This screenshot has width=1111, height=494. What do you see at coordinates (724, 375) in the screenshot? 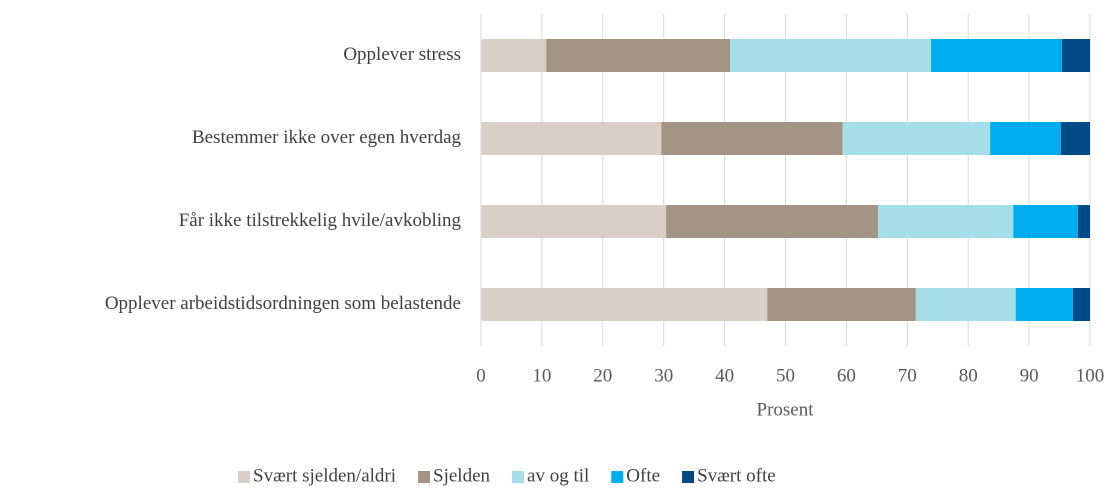
I see `x-tick-label: 40` at bounding box center [724, 375].